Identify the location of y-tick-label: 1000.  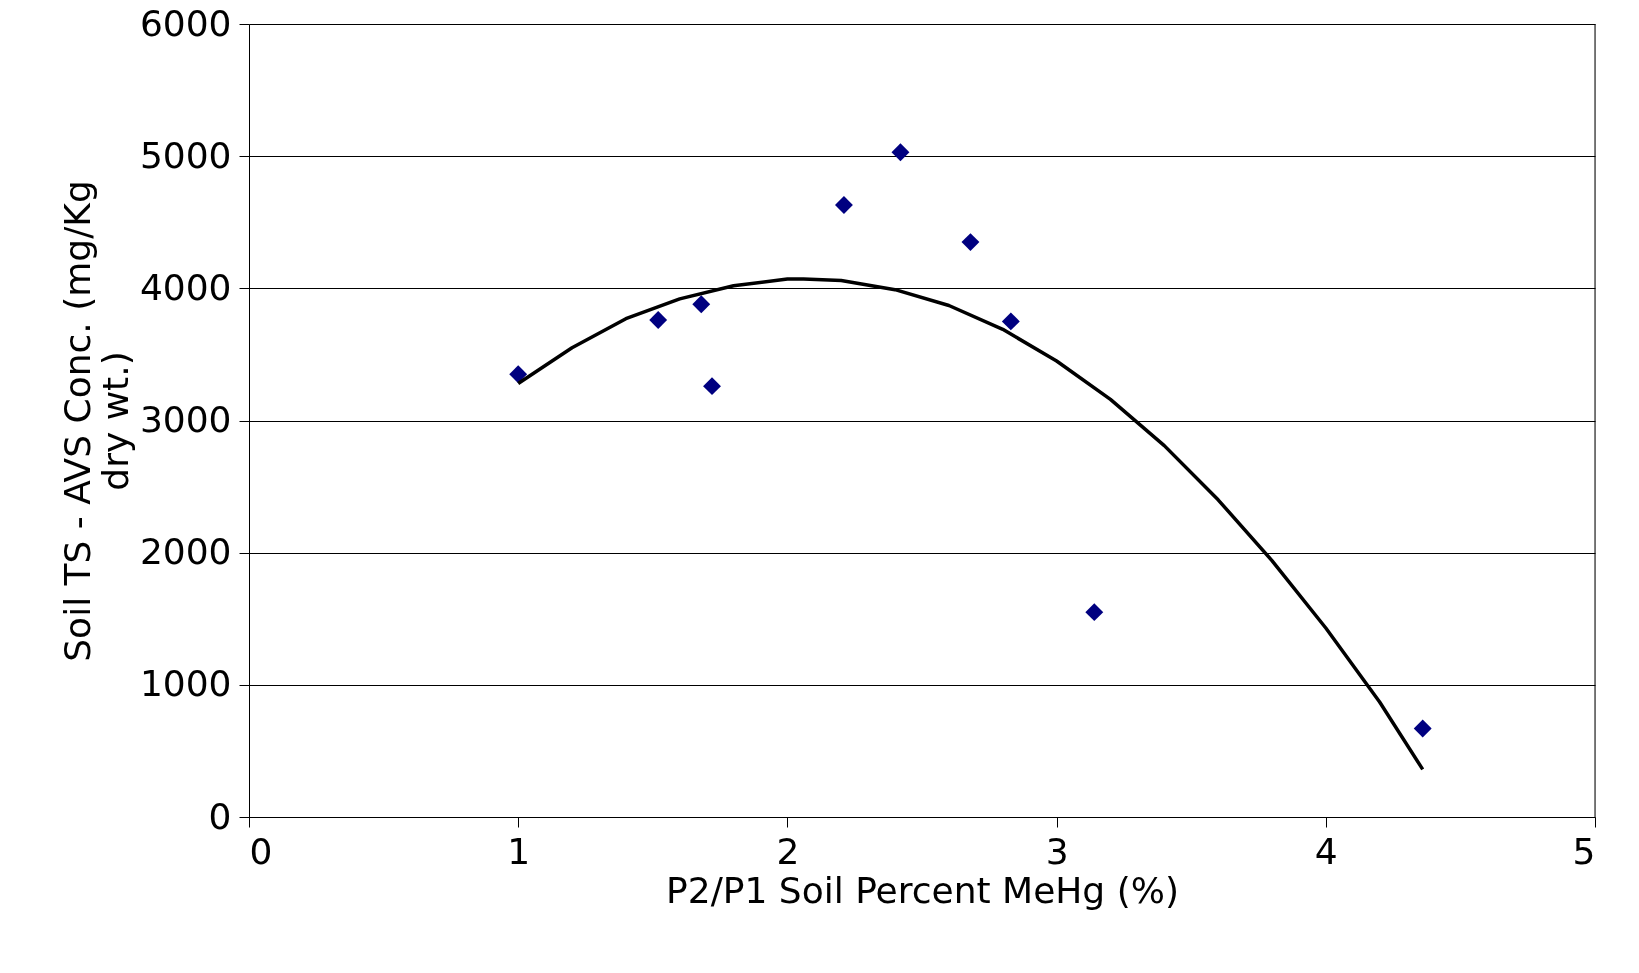
(185, 684).